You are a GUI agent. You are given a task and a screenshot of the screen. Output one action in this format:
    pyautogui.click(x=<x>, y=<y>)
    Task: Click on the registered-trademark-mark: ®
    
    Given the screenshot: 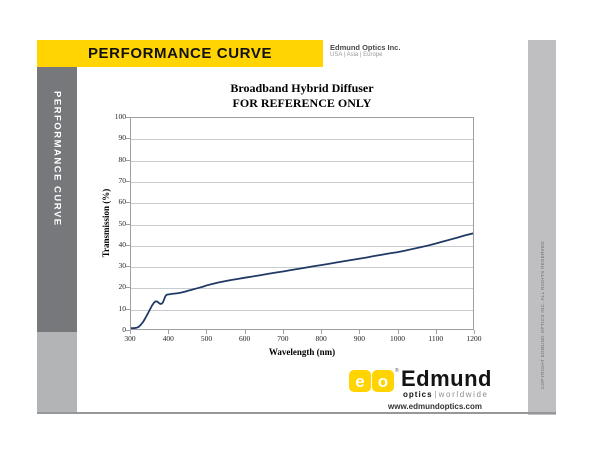 What is the action you would take?
    pyautogui.click(x=397, y=371)
    